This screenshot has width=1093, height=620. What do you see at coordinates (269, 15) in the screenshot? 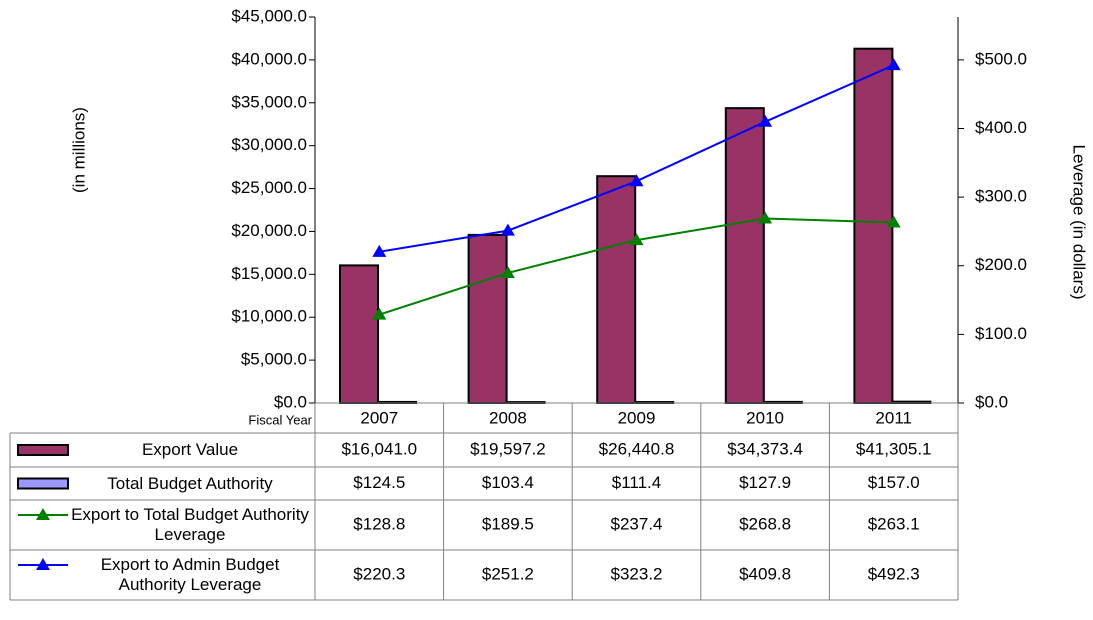
I see `y-tick-label: $45,000.0` at bounding box center [269, 15].